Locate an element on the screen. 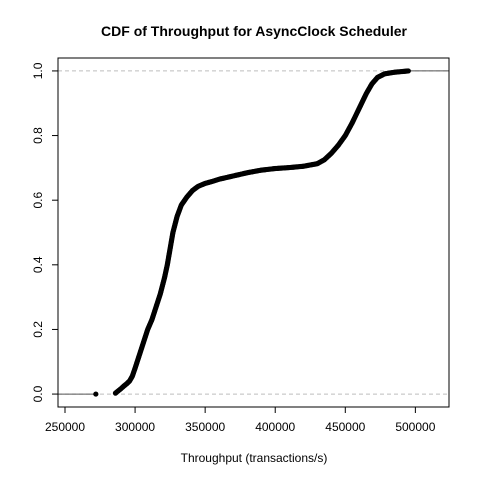 The width and height of the screenshot is (480, 480). y-axis: 0.0 0.2 0.4 0.6 0.8 1.0 is located at coordinates (44, 232).